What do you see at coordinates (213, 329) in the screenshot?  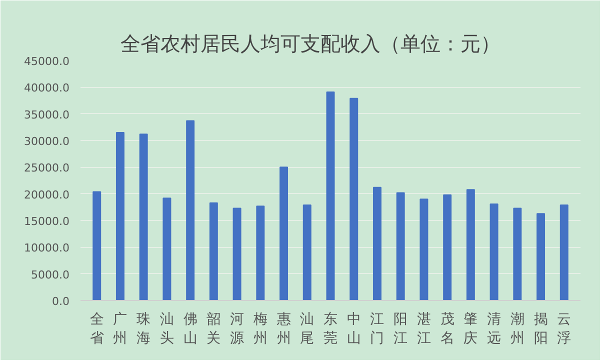 I see `x-tick-label: 韶关` at bounding box center [213, 329].